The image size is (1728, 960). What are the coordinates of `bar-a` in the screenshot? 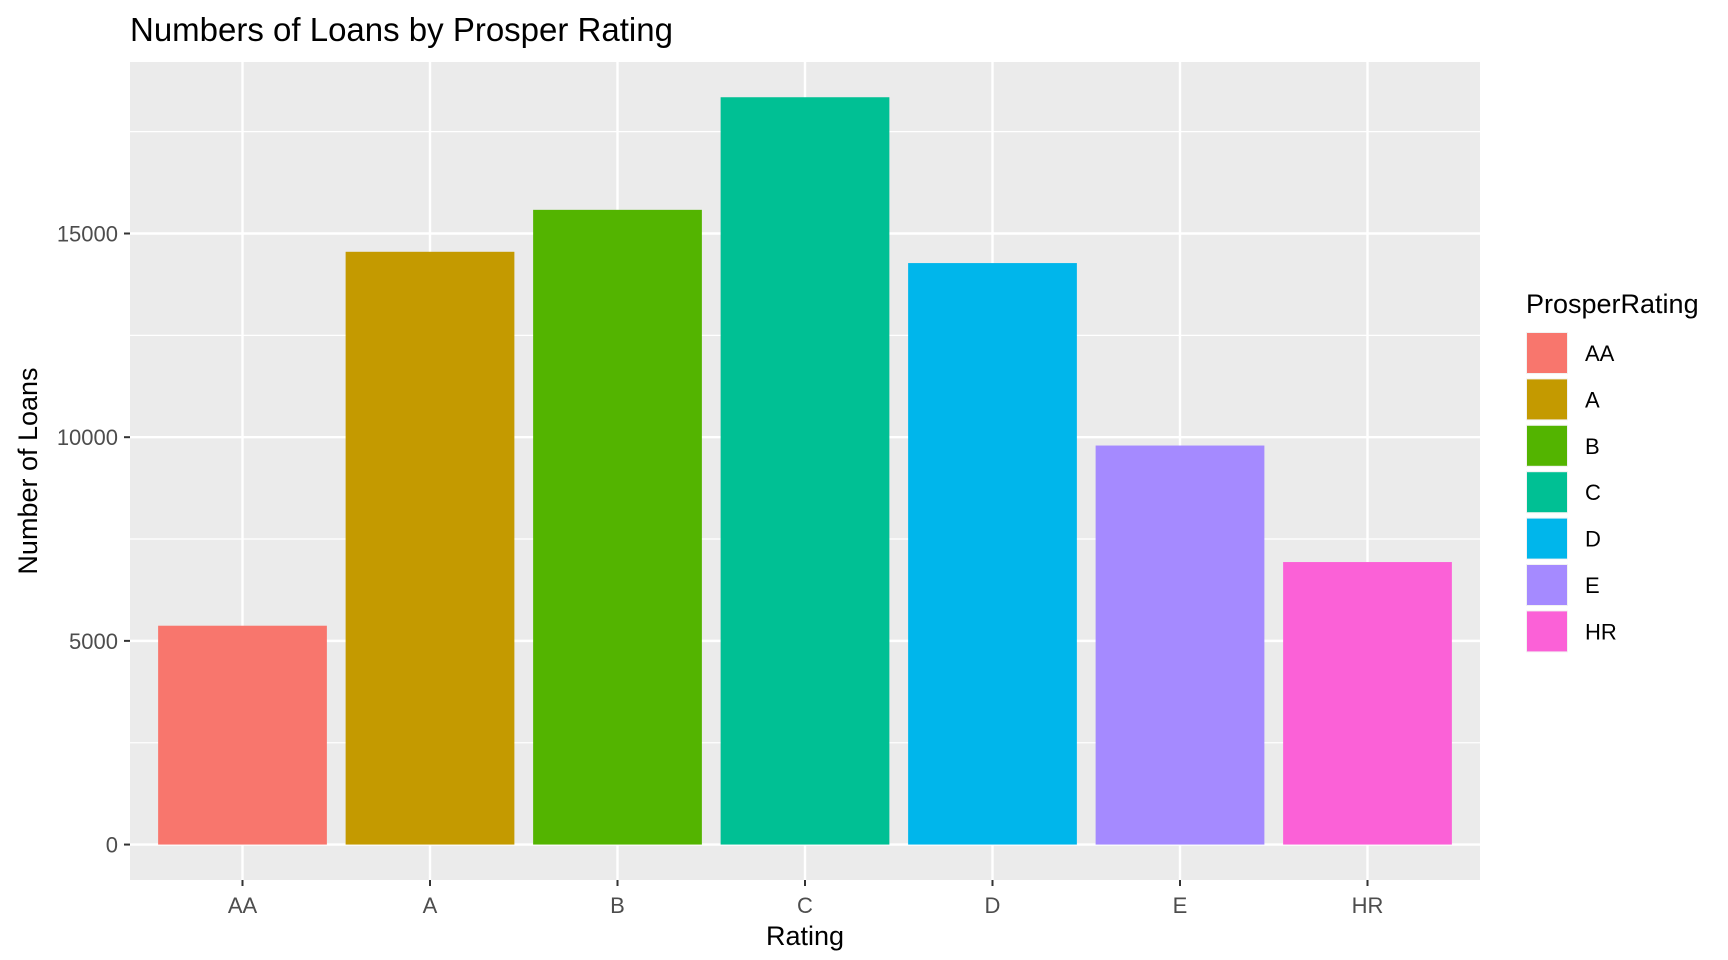 It's located at (430, 548).